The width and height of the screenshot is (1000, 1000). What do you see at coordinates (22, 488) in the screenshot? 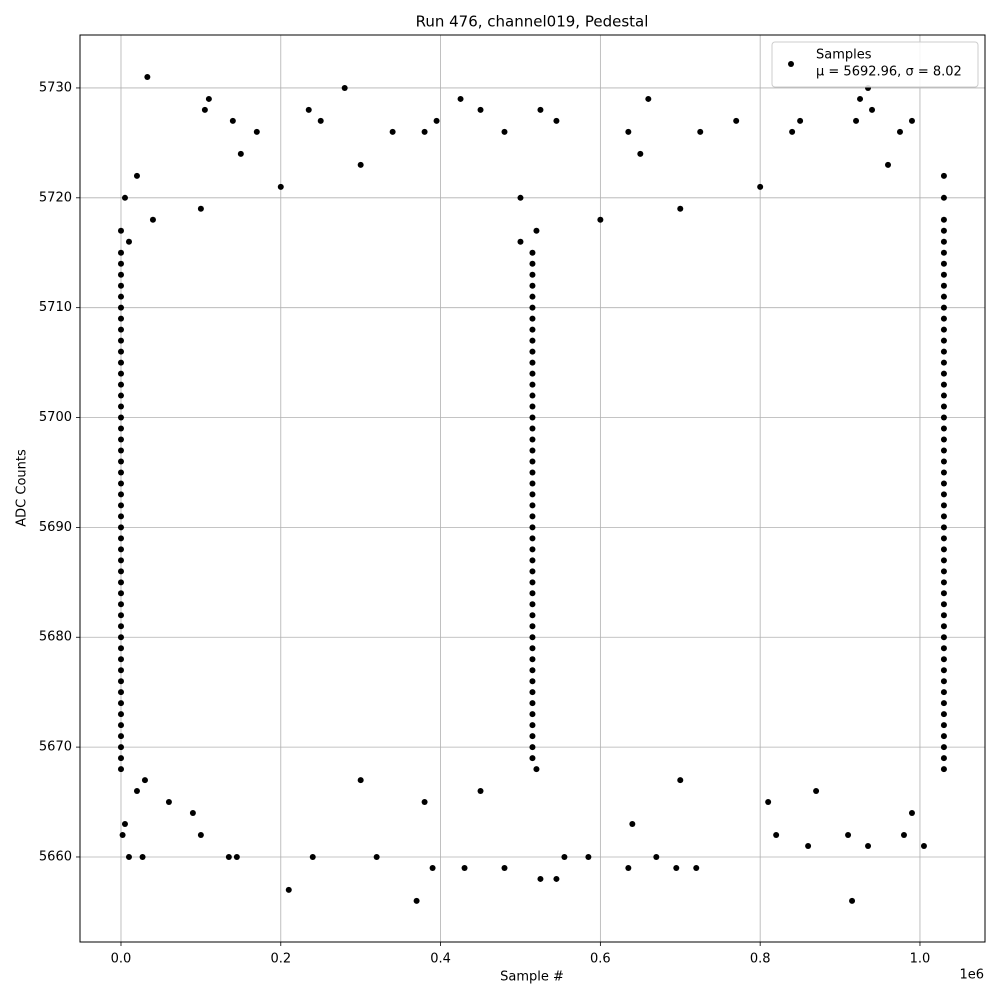
I see `y-axis-label: ADC Counts` at bounding box center [22, 488].